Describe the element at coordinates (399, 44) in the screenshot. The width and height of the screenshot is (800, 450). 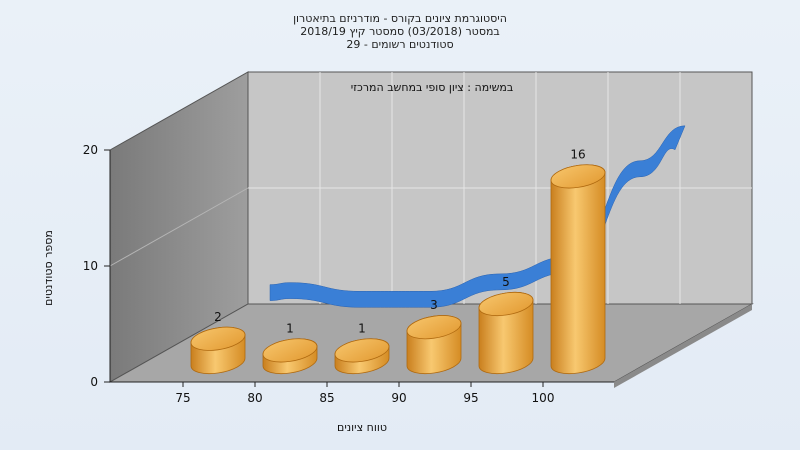
I see `chart-title-line-3: סטודנטים רשומים - 29` at that location.